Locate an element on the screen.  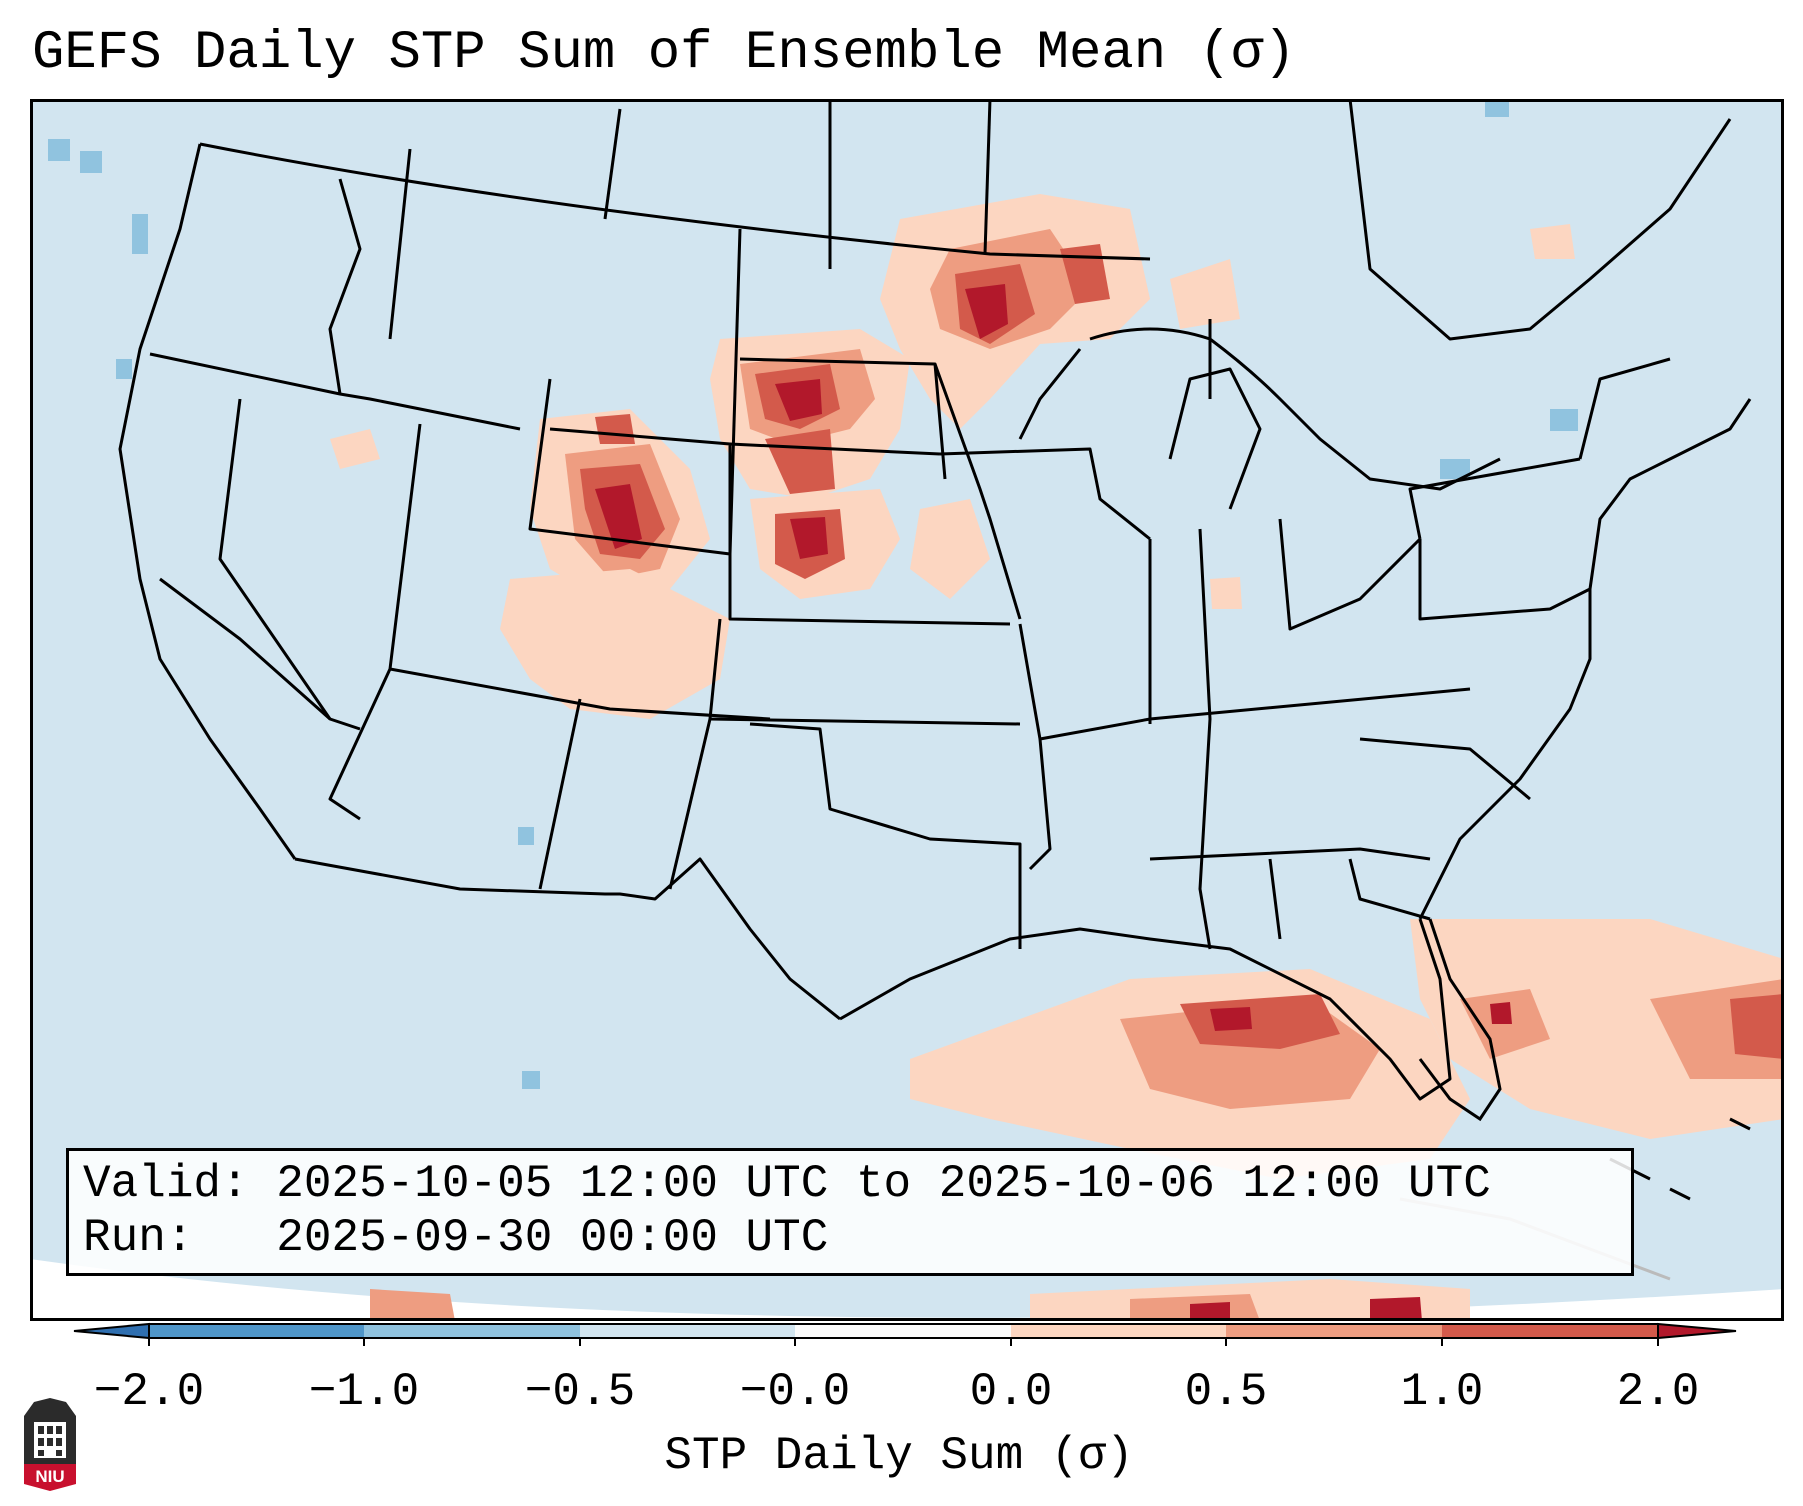
colorbar-extend-high is located at coordinates (1697, 1331).